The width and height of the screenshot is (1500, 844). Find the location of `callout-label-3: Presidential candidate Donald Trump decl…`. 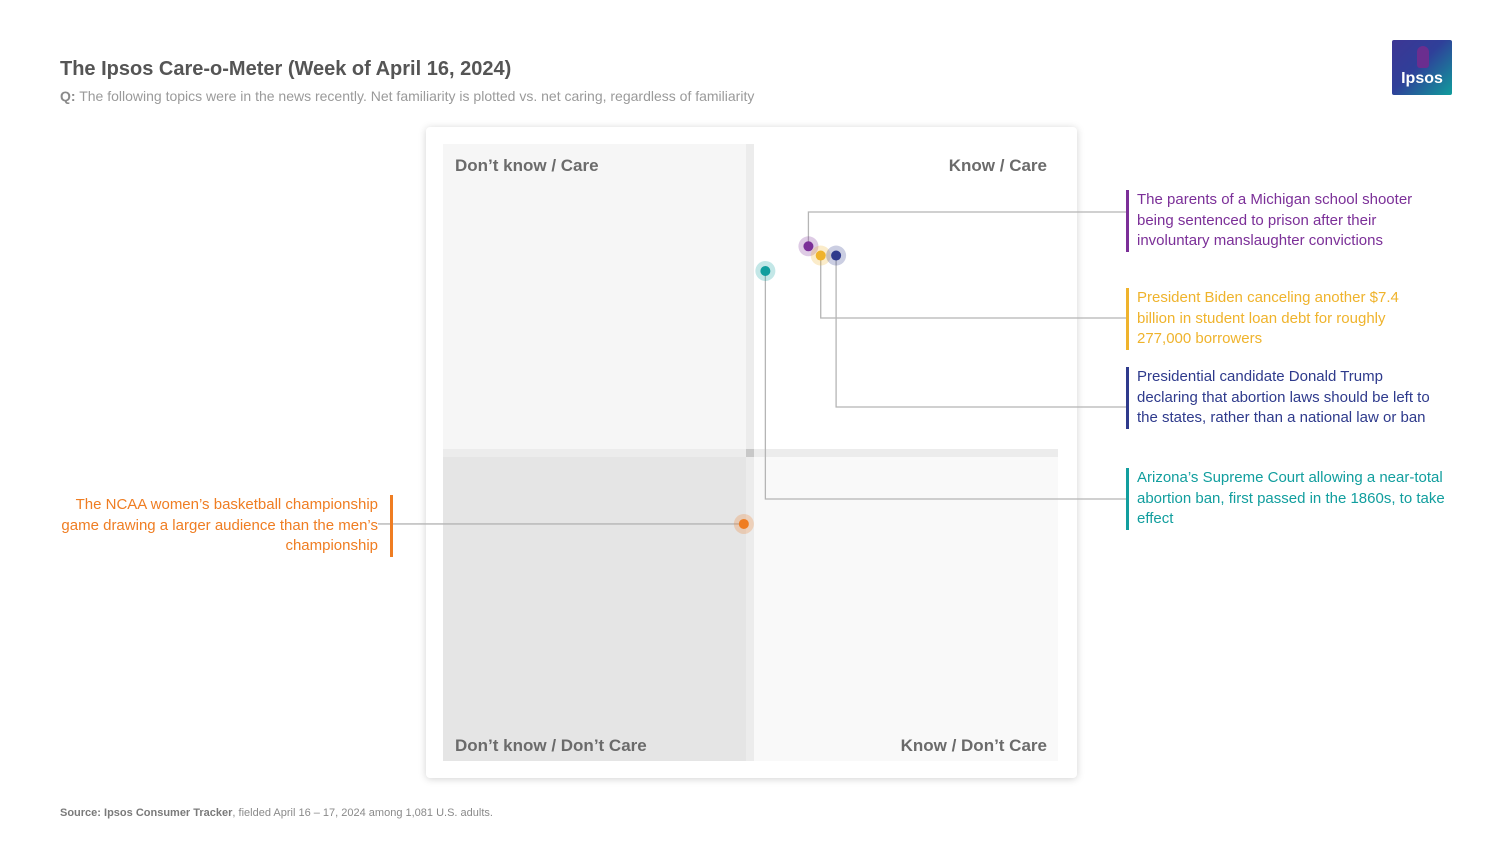

callout-label-3: Presidential candidate Donald Trump decl… is located at coordinates (1286, 398).